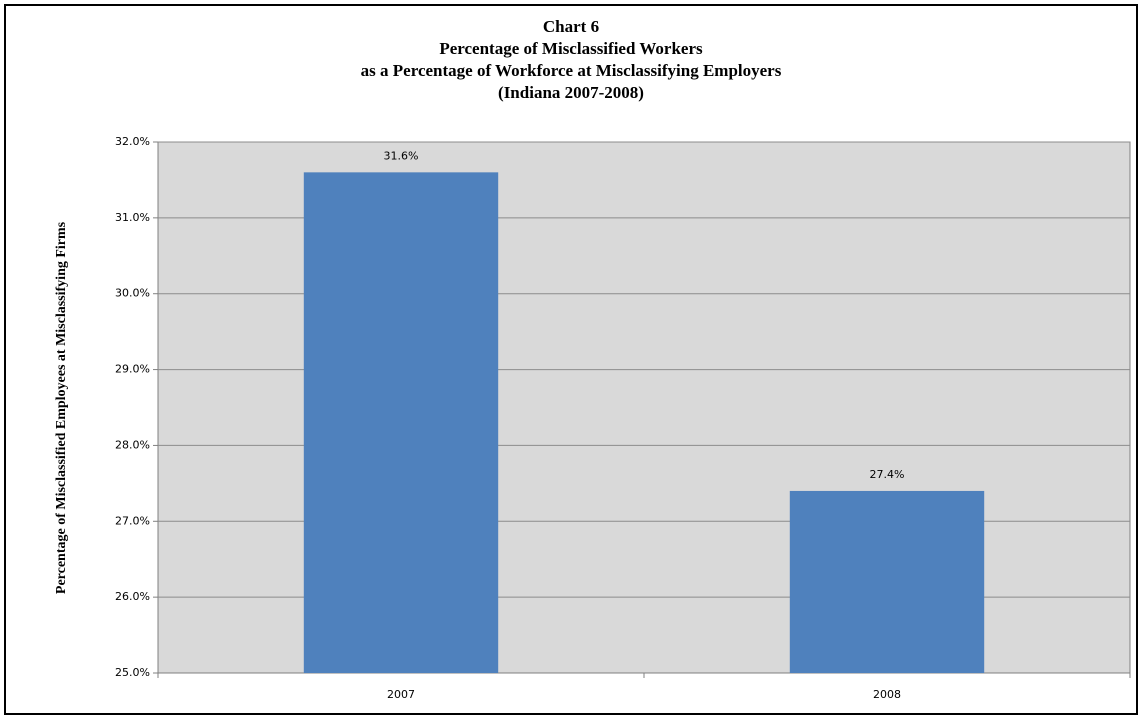 The width and height of the screenshot is (1143, 717). I want to click on y-tick-label: 31.0%, so click(132, 217).